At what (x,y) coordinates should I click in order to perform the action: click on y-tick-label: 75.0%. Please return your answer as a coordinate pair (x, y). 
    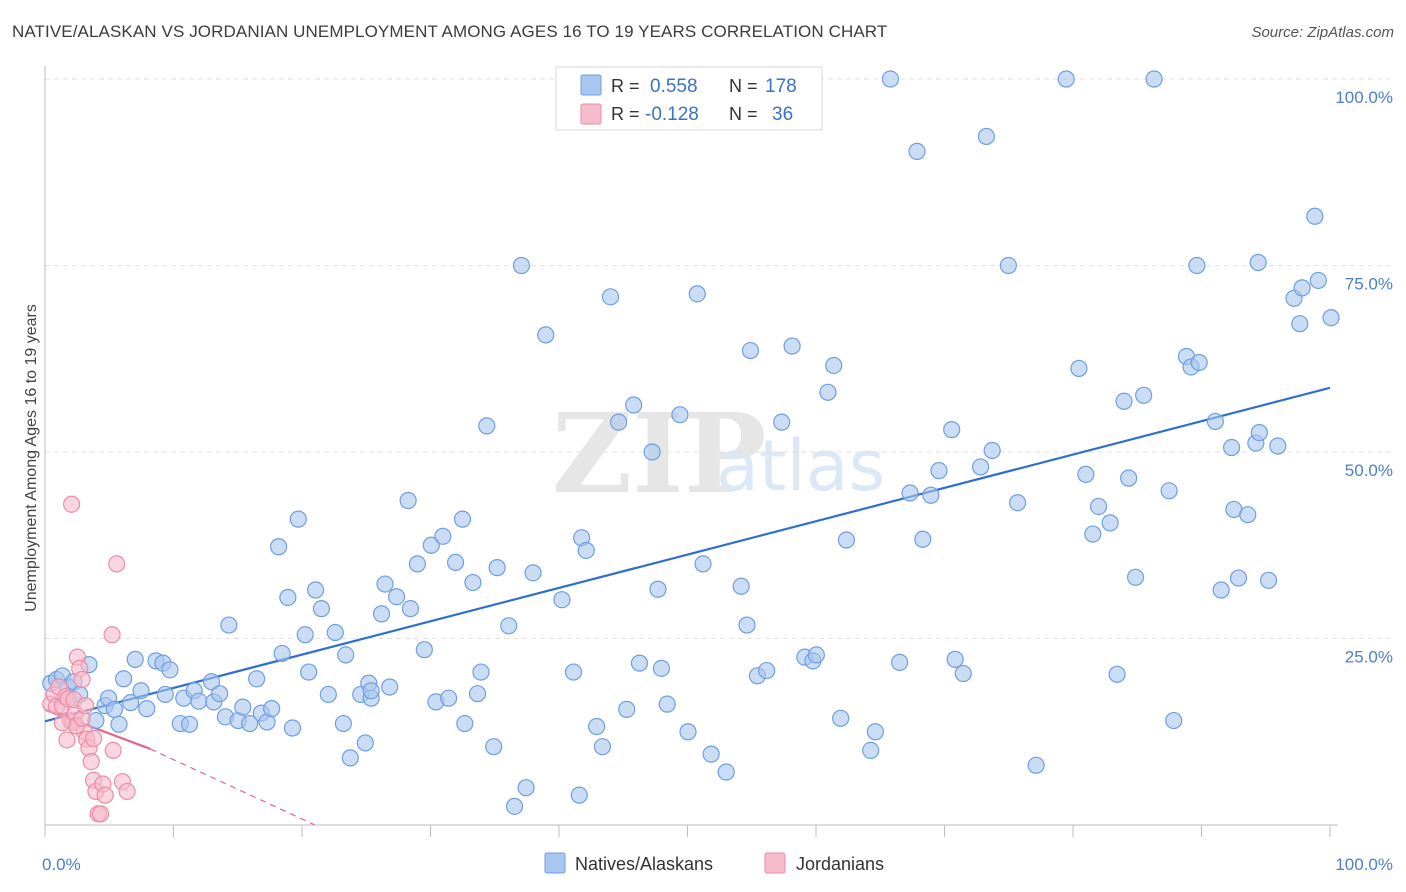
    Looking at the image, I should click on (1369, 284).